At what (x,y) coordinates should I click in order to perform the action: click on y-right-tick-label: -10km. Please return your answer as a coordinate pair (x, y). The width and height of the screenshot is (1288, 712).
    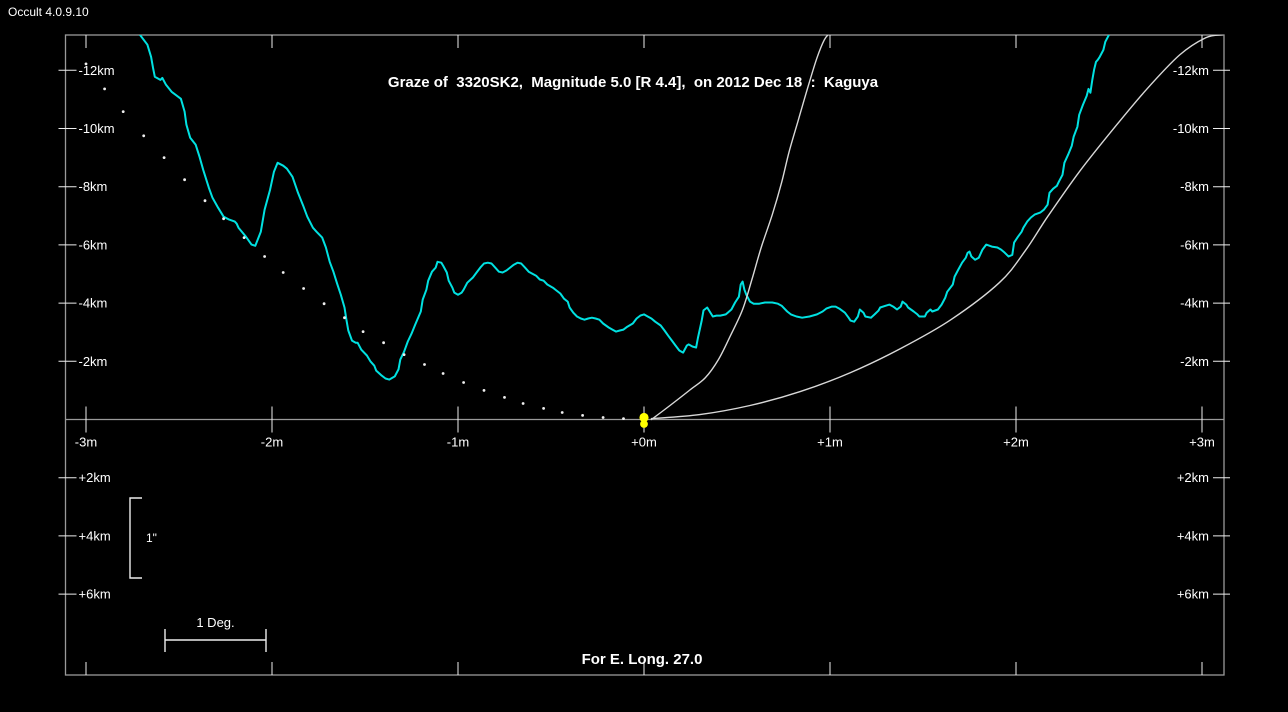
    Looking at the image, I should click on (1191, 128).